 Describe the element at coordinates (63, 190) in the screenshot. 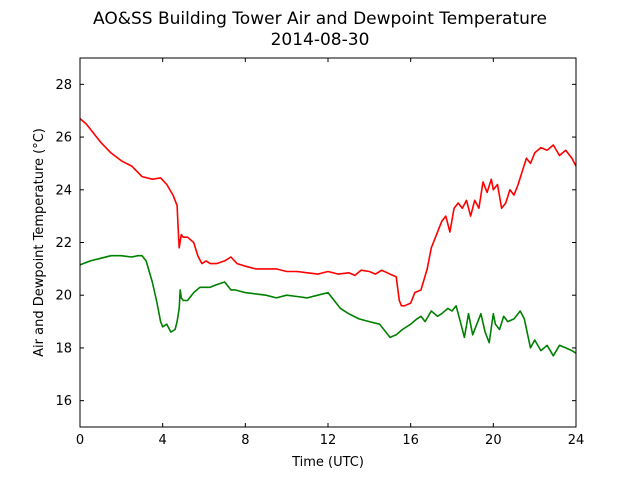

I see `y-tick-label: 24` at that location.